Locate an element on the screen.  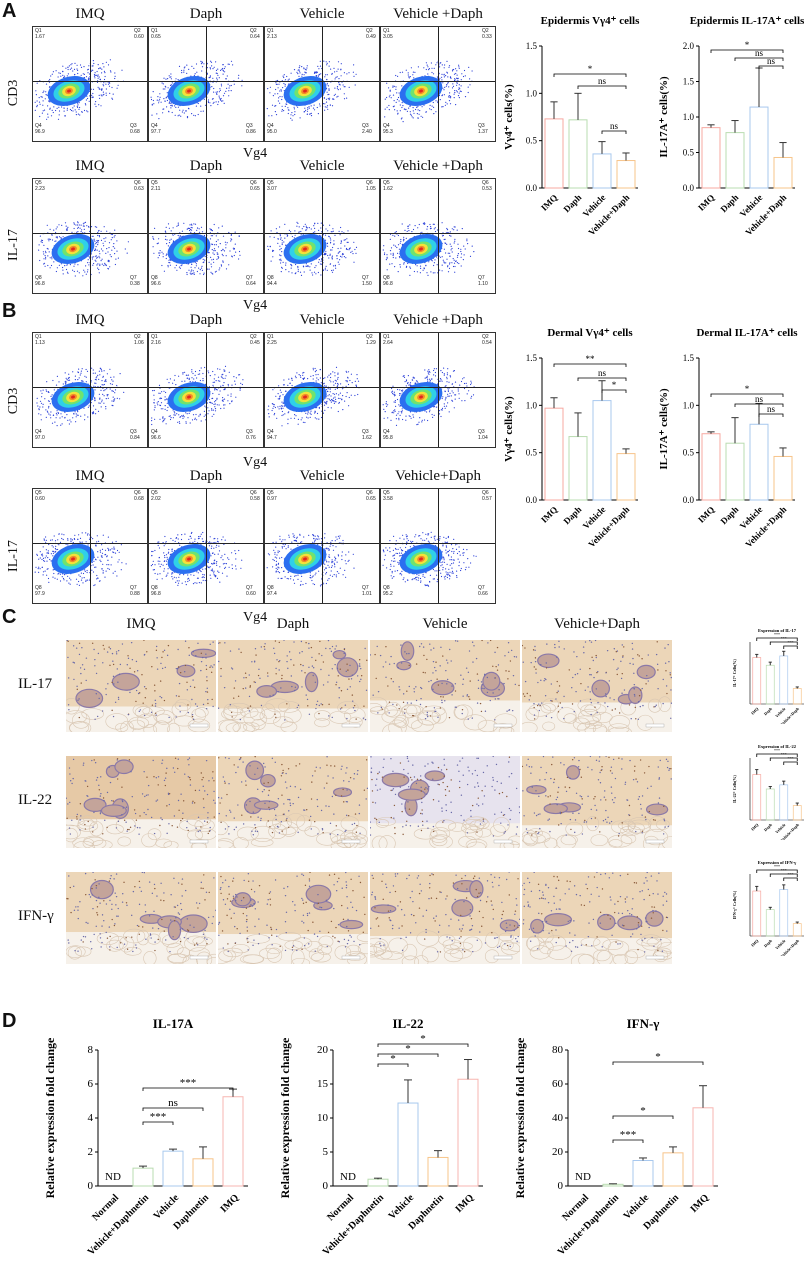
y-tick-label: 5 is located at coordinates (326, 1152).